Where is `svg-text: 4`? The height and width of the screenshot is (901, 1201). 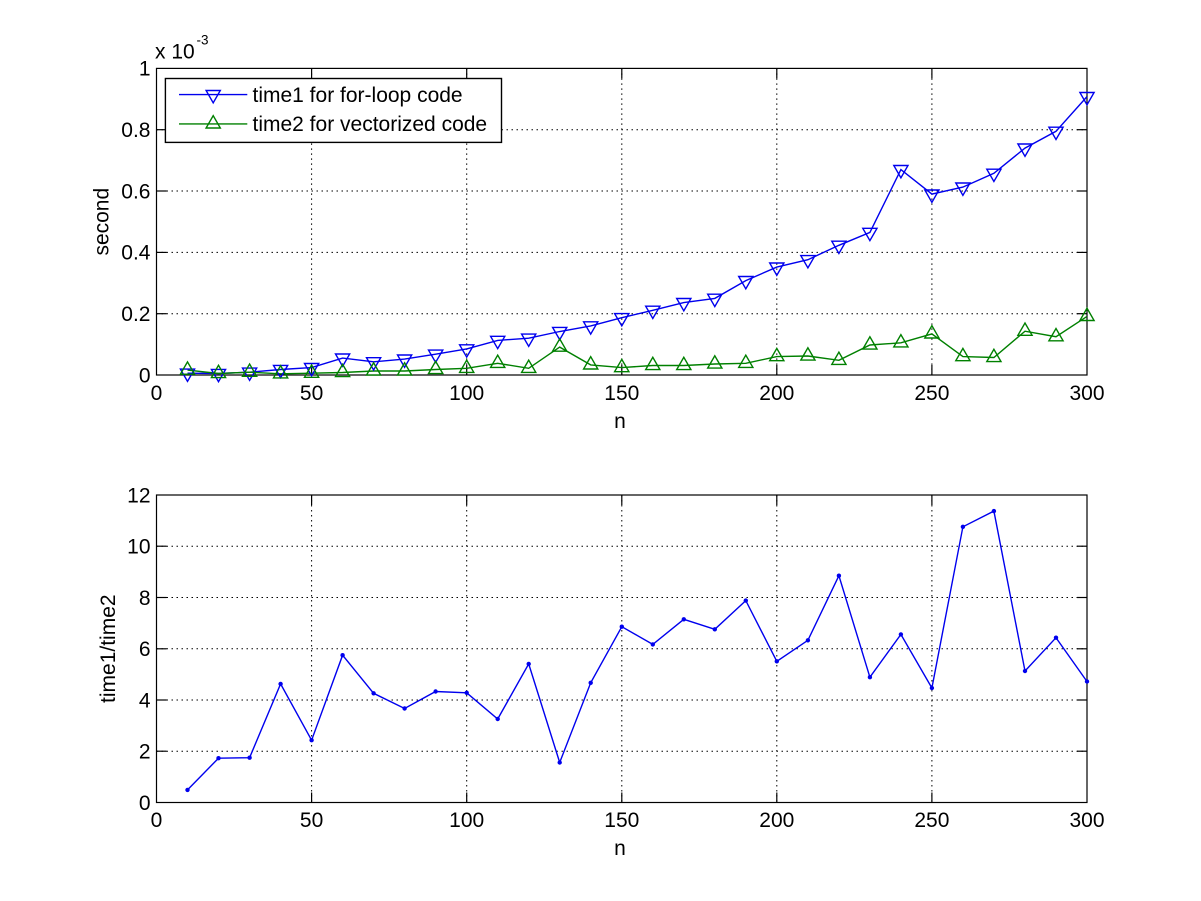 svg-text: 4 is located at coordinates (145, 700).